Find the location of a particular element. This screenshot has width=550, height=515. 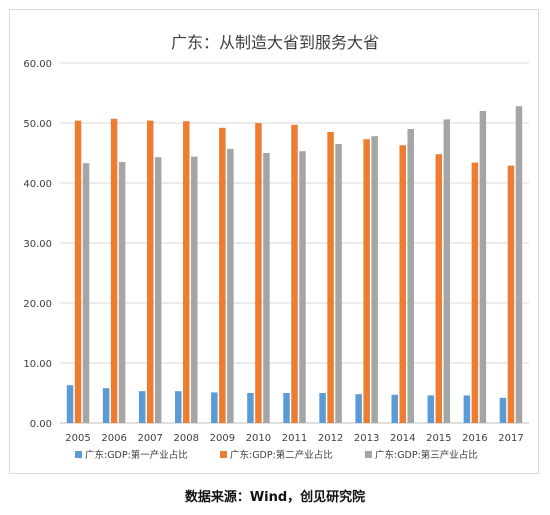

y-tick-label: 30.00 is located at coordinates (37, 244).